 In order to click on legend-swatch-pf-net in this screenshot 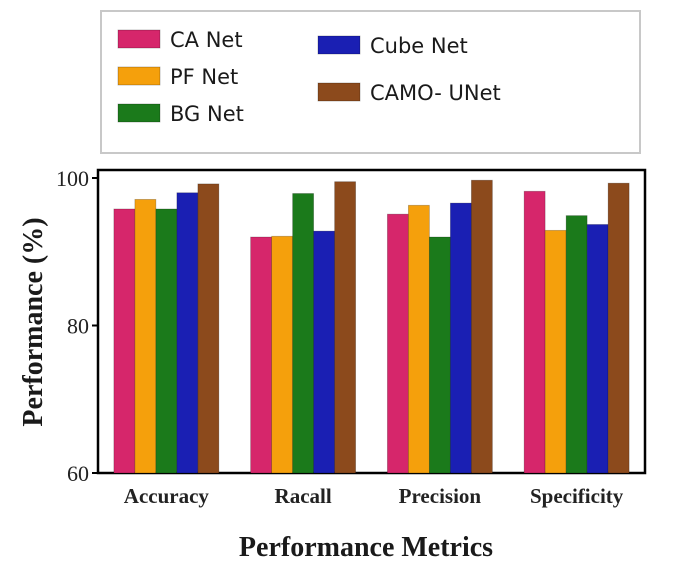, I will do `click(139, 76)`.